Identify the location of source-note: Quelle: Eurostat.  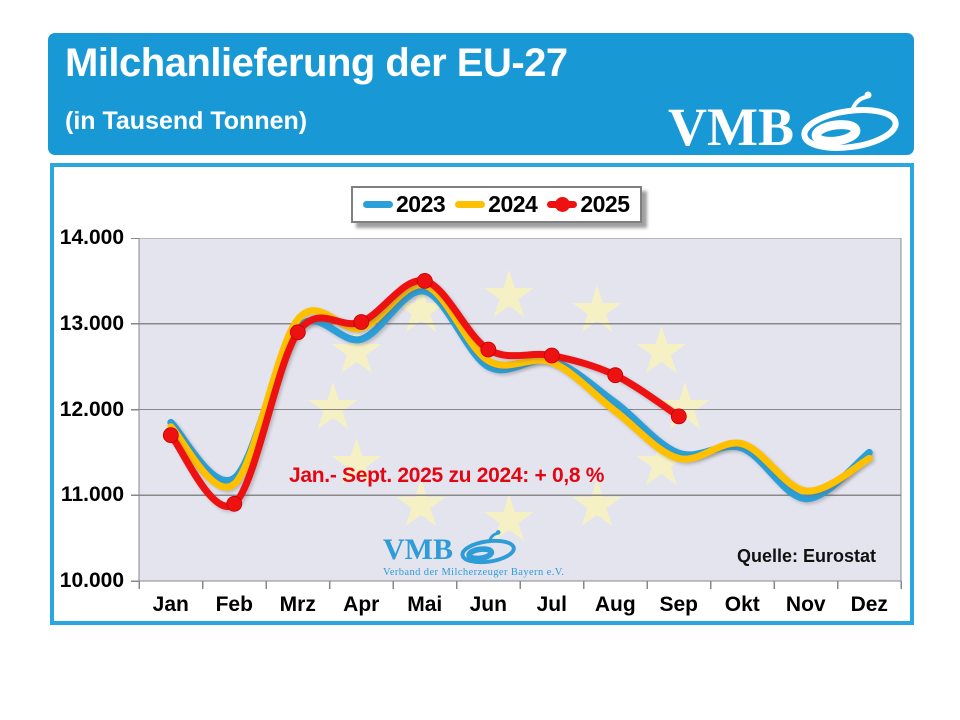
(806, 556).